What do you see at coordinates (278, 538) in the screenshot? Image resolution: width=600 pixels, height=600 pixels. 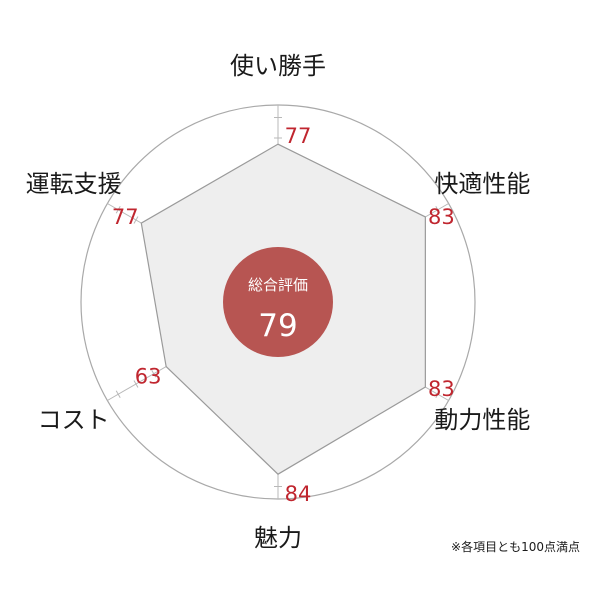 I see `category-label: 魅力` at bounding box center [278, 538].